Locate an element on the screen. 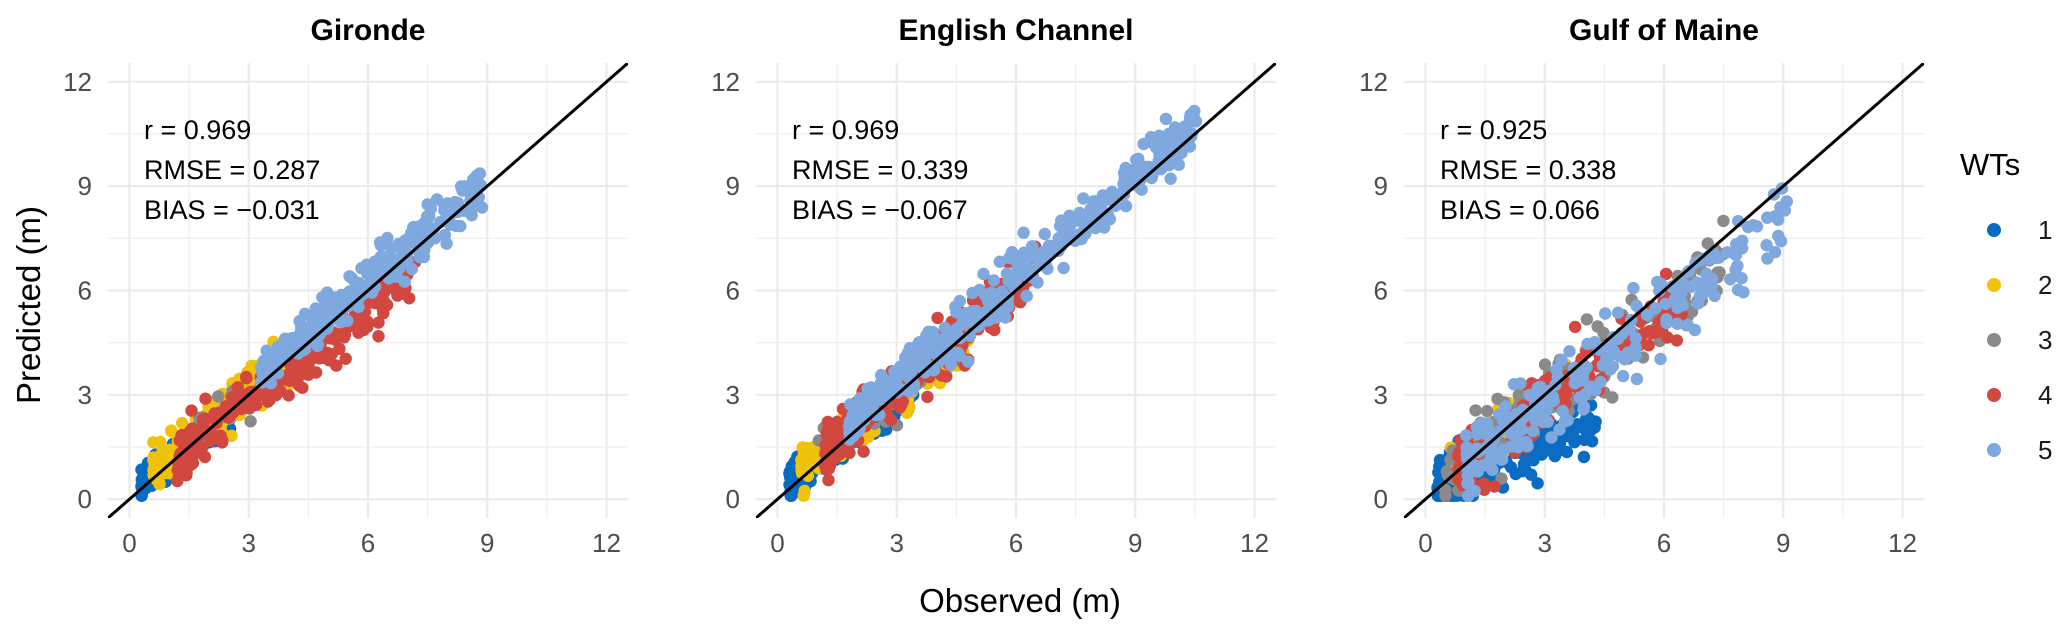 The height and width of the screenshot is (636, 2067). x-tick-label: 9 is located at coordinates (1135, 543).